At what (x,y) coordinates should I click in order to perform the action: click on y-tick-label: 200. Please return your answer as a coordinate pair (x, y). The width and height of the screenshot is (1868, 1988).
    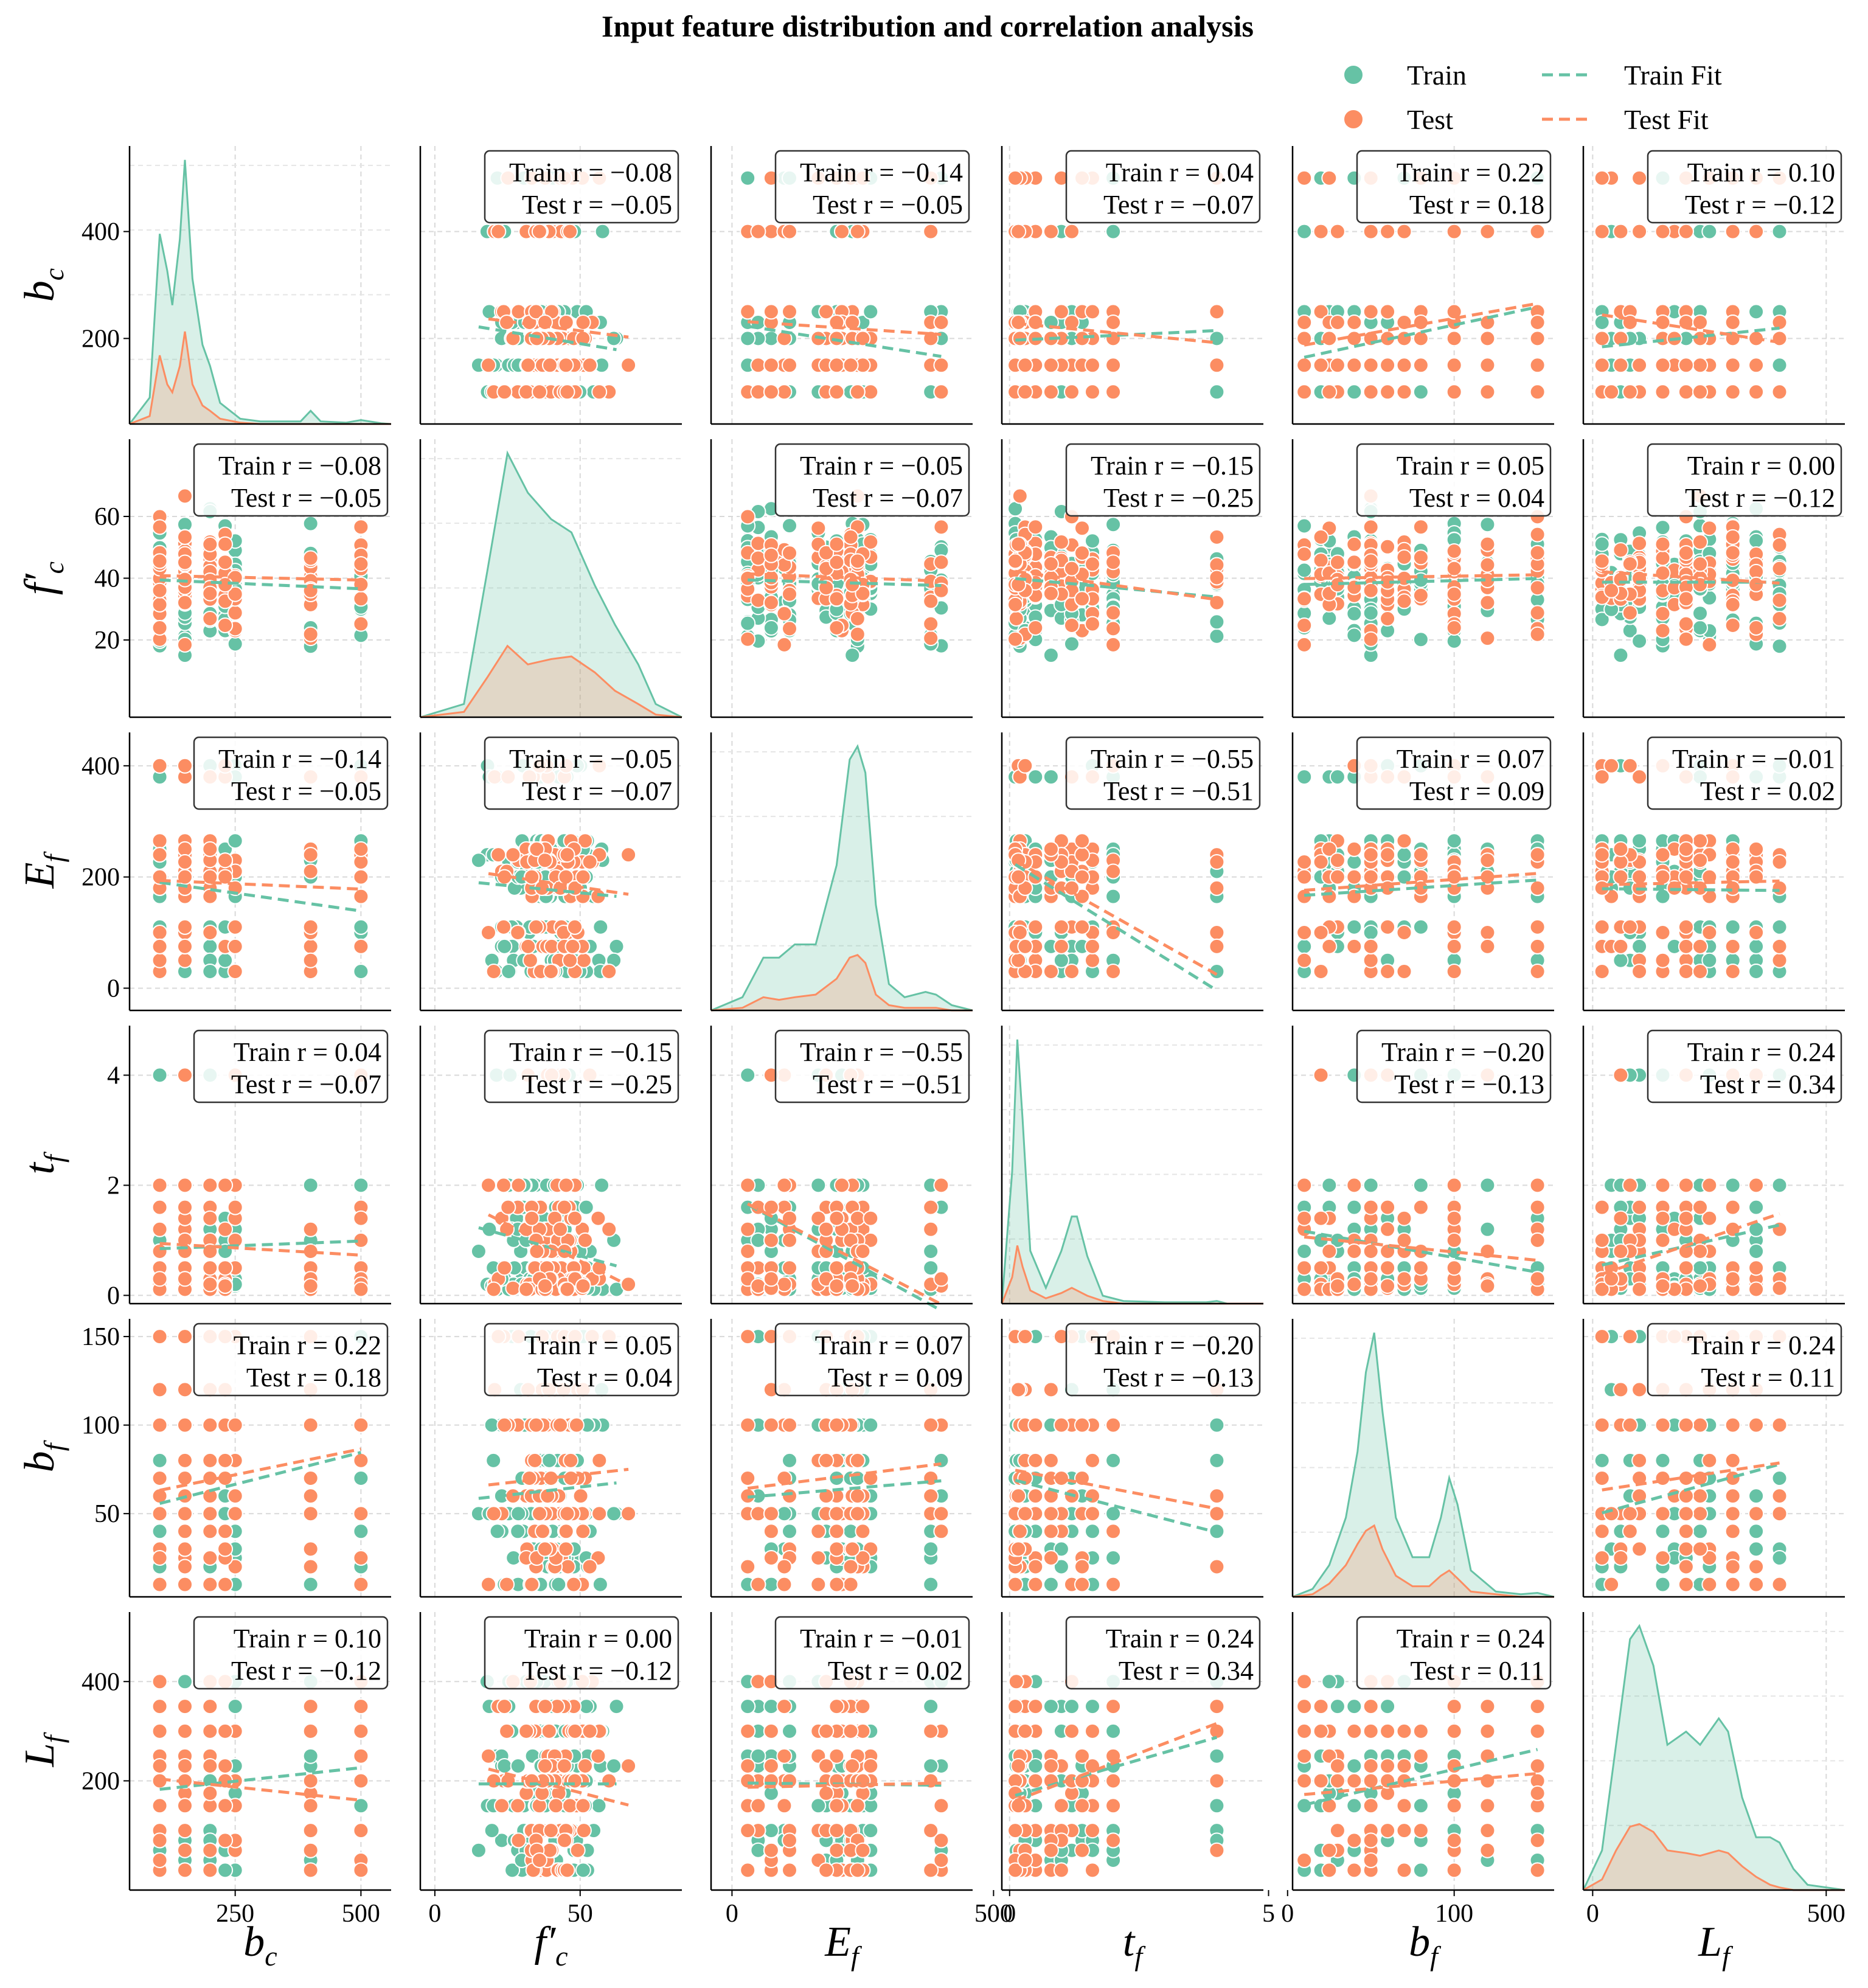
    Looking at the image, I should click on (101, 878).